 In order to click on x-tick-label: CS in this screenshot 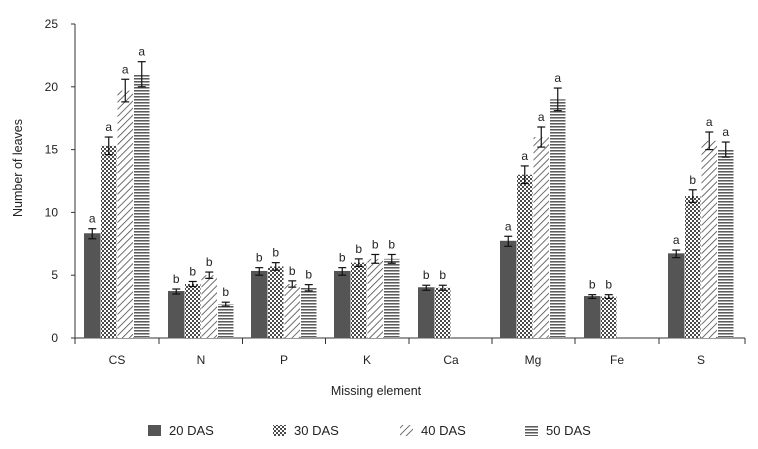, I will do `click(117, 360)`.